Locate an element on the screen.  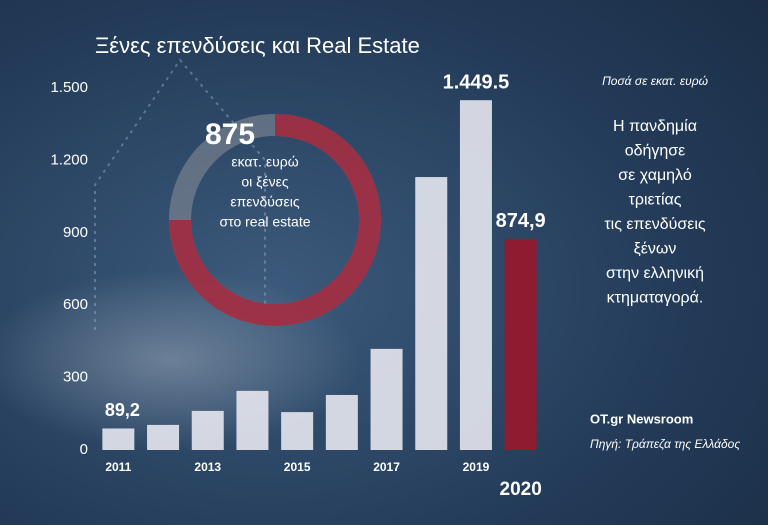
donut-arc is located at coordinates (275, 220).